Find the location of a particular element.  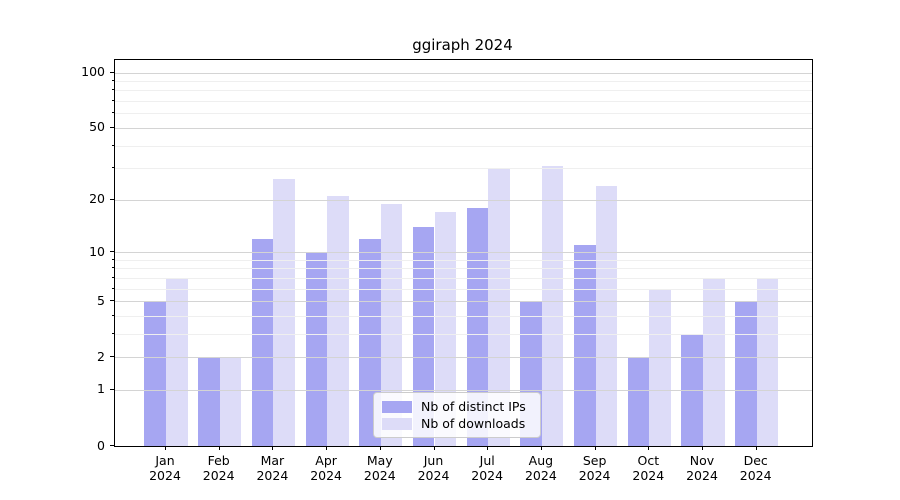

x-tick-label: Jun 2024 is located at coordinates (433, 468).